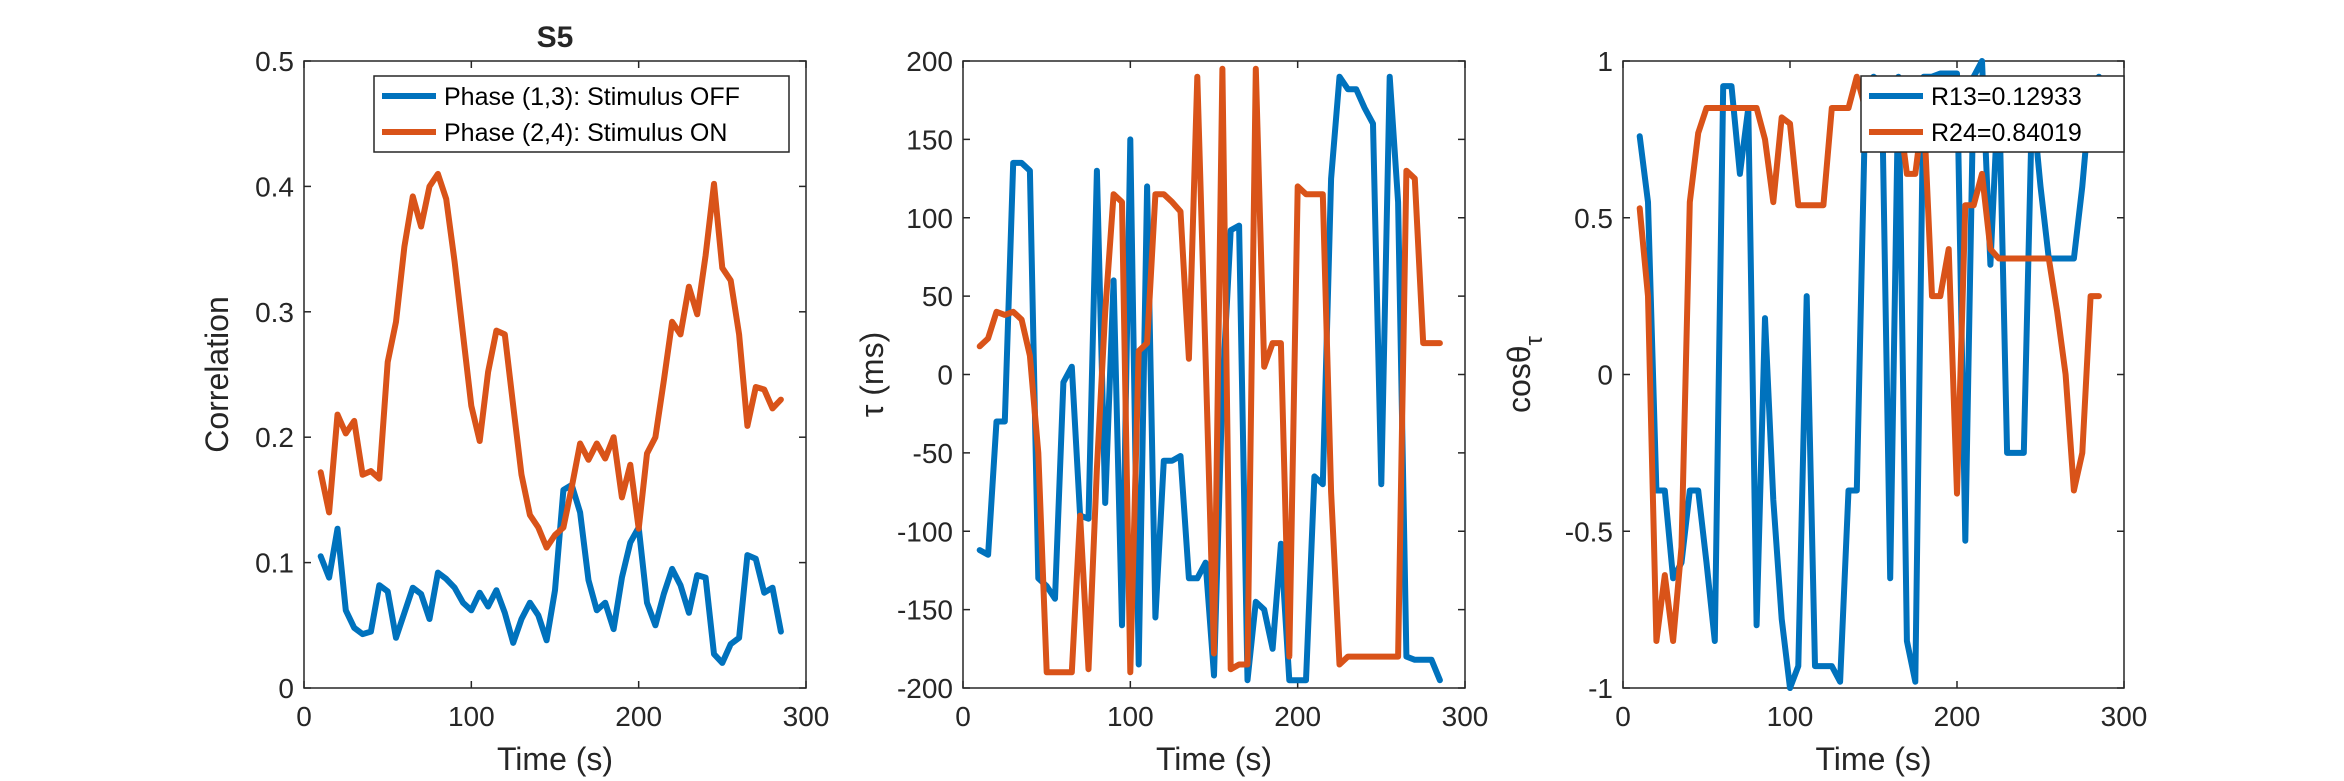 This screenshot has height=781, width=2344. What do you see at coordinates (933, 453) in the screenshot?
I see `y-tick-label: -50` at bounding box center [933, 453].